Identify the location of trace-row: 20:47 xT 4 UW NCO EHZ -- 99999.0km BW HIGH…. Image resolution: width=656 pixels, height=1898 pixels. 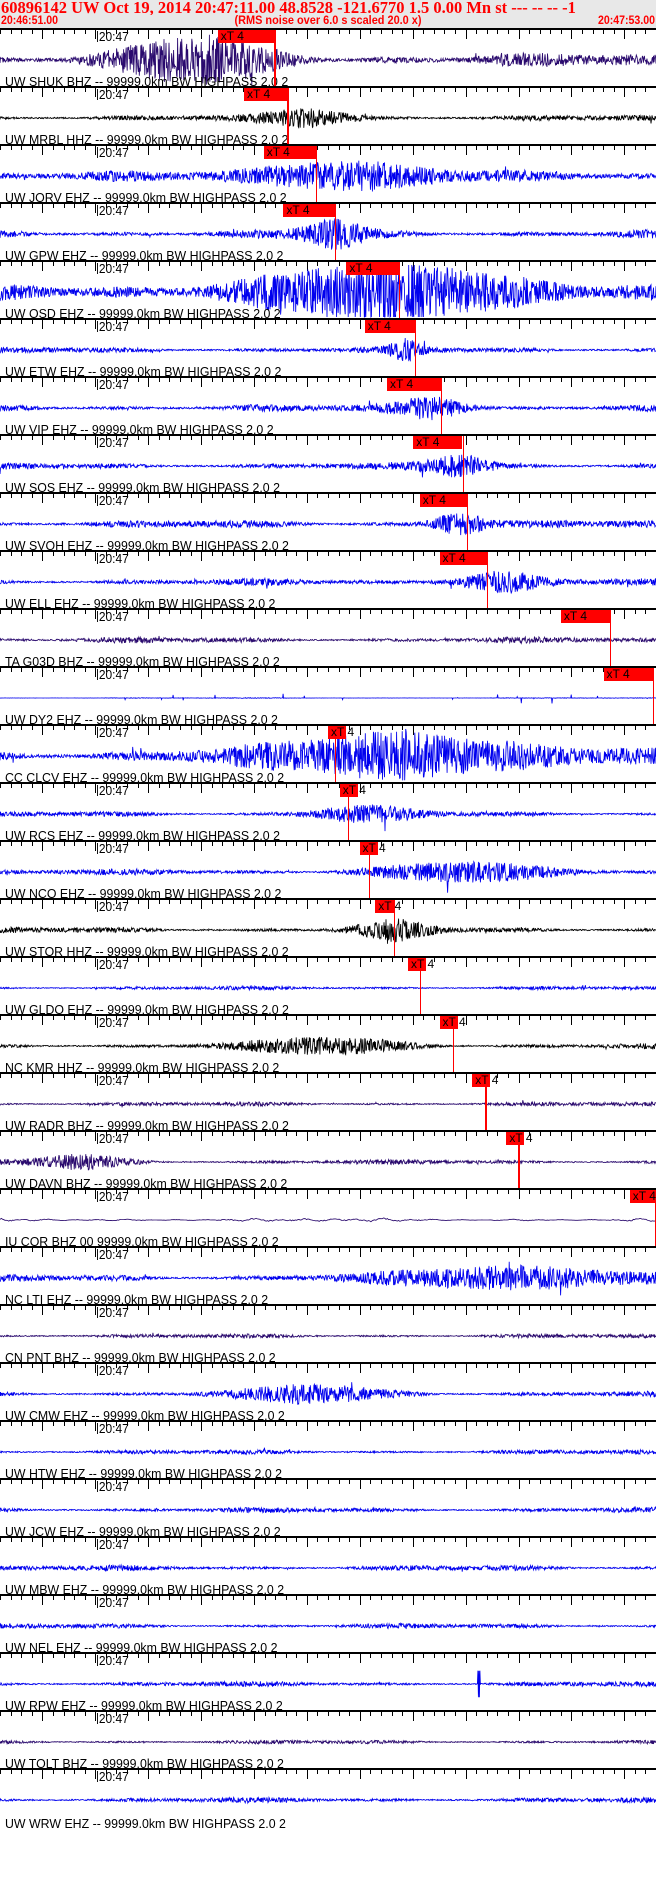
(328, 871).